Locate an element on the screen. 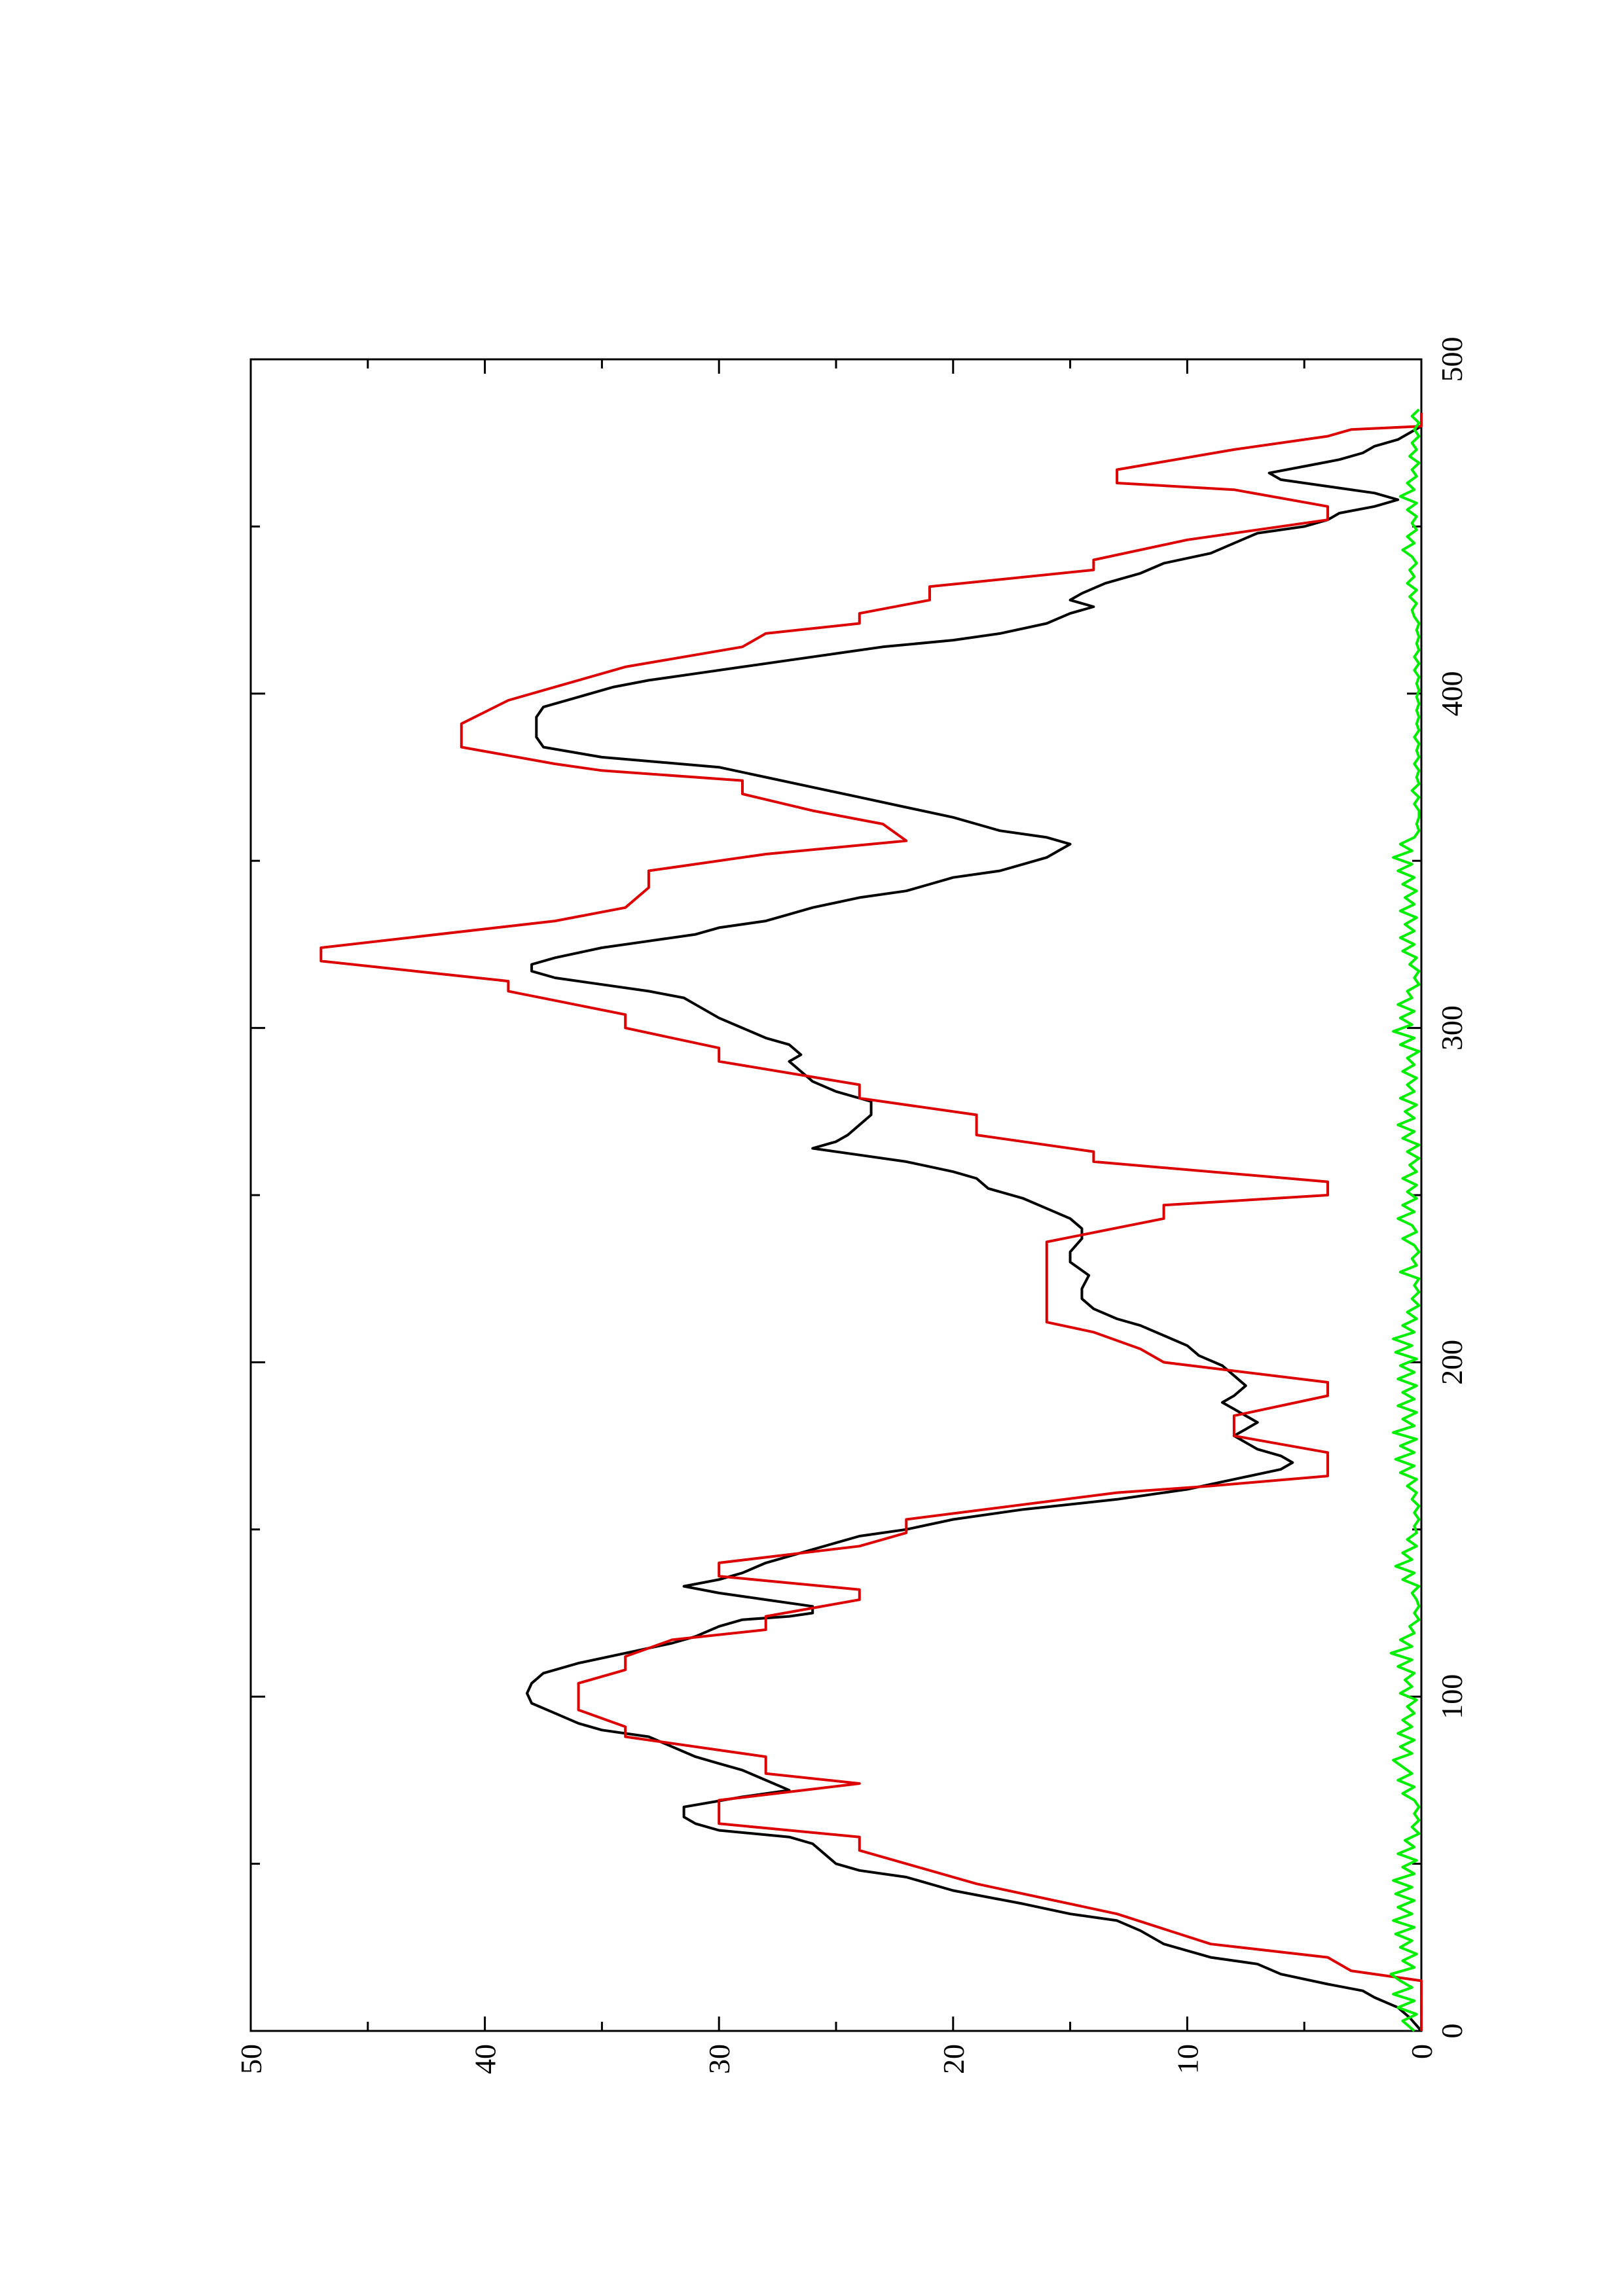 The height and width of the screenshot is (2296, 1623). y-tick-label: 50 is located at coordinates (251, 2059).